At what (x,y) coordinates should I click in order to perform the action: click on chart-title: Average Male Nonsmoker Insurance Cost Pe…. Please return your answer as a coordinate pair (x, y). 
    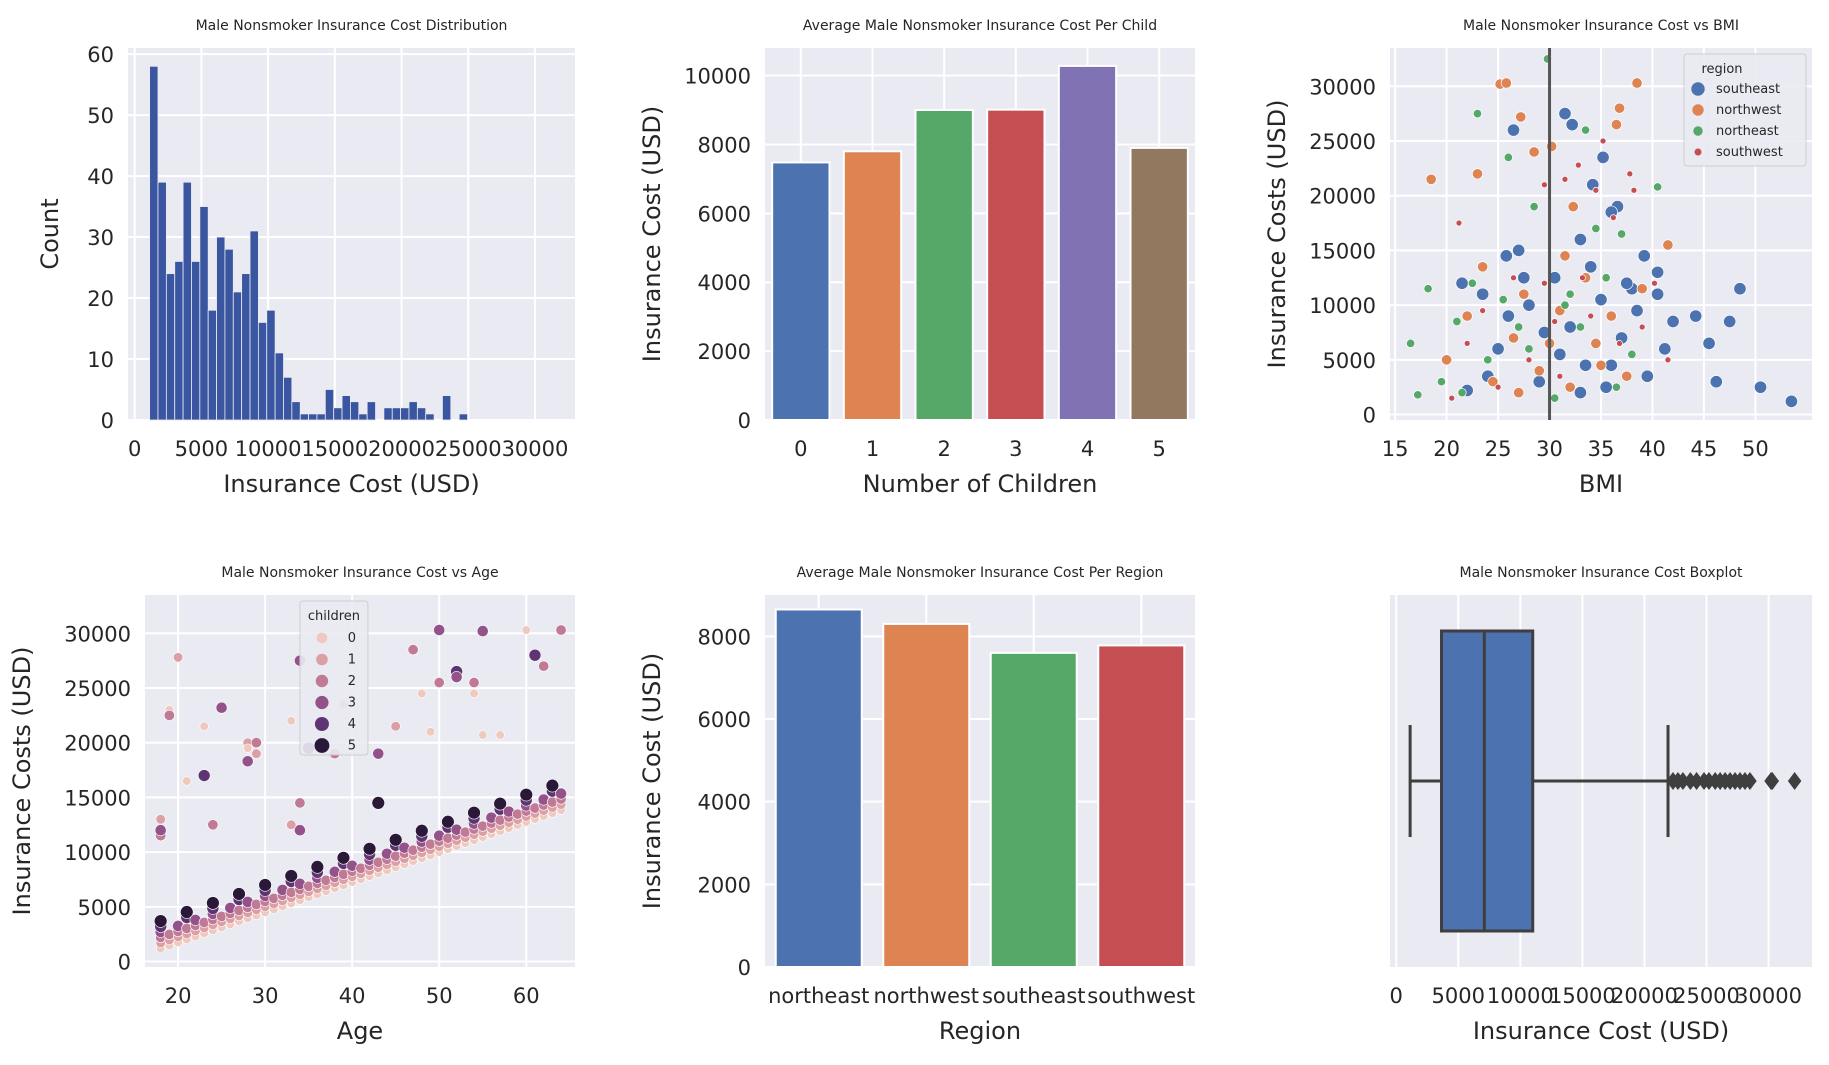
    Looking at the image, I should click on (980, 26).